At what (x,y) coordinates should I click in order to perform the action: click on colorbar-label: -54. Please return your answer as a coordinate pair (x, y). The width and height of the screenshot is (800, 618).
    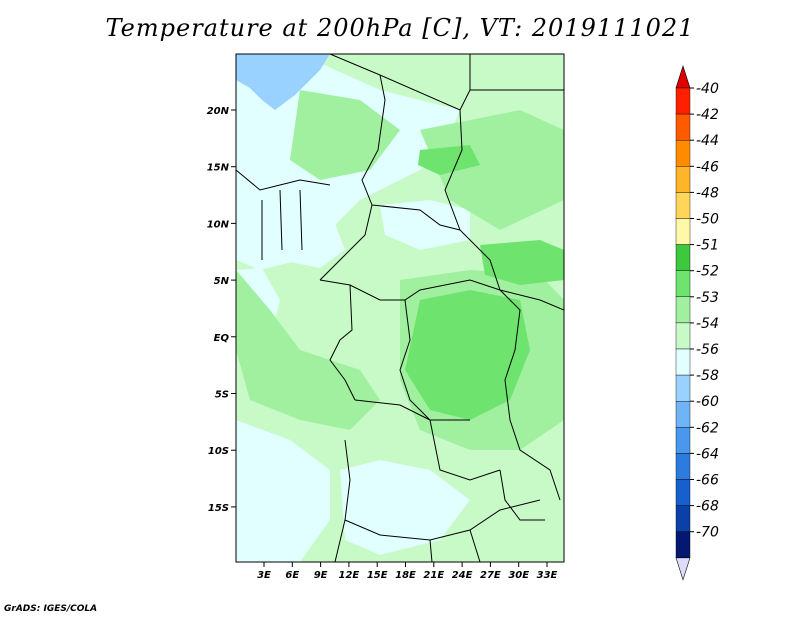
    Looking at the image, I should click on (707, 324).